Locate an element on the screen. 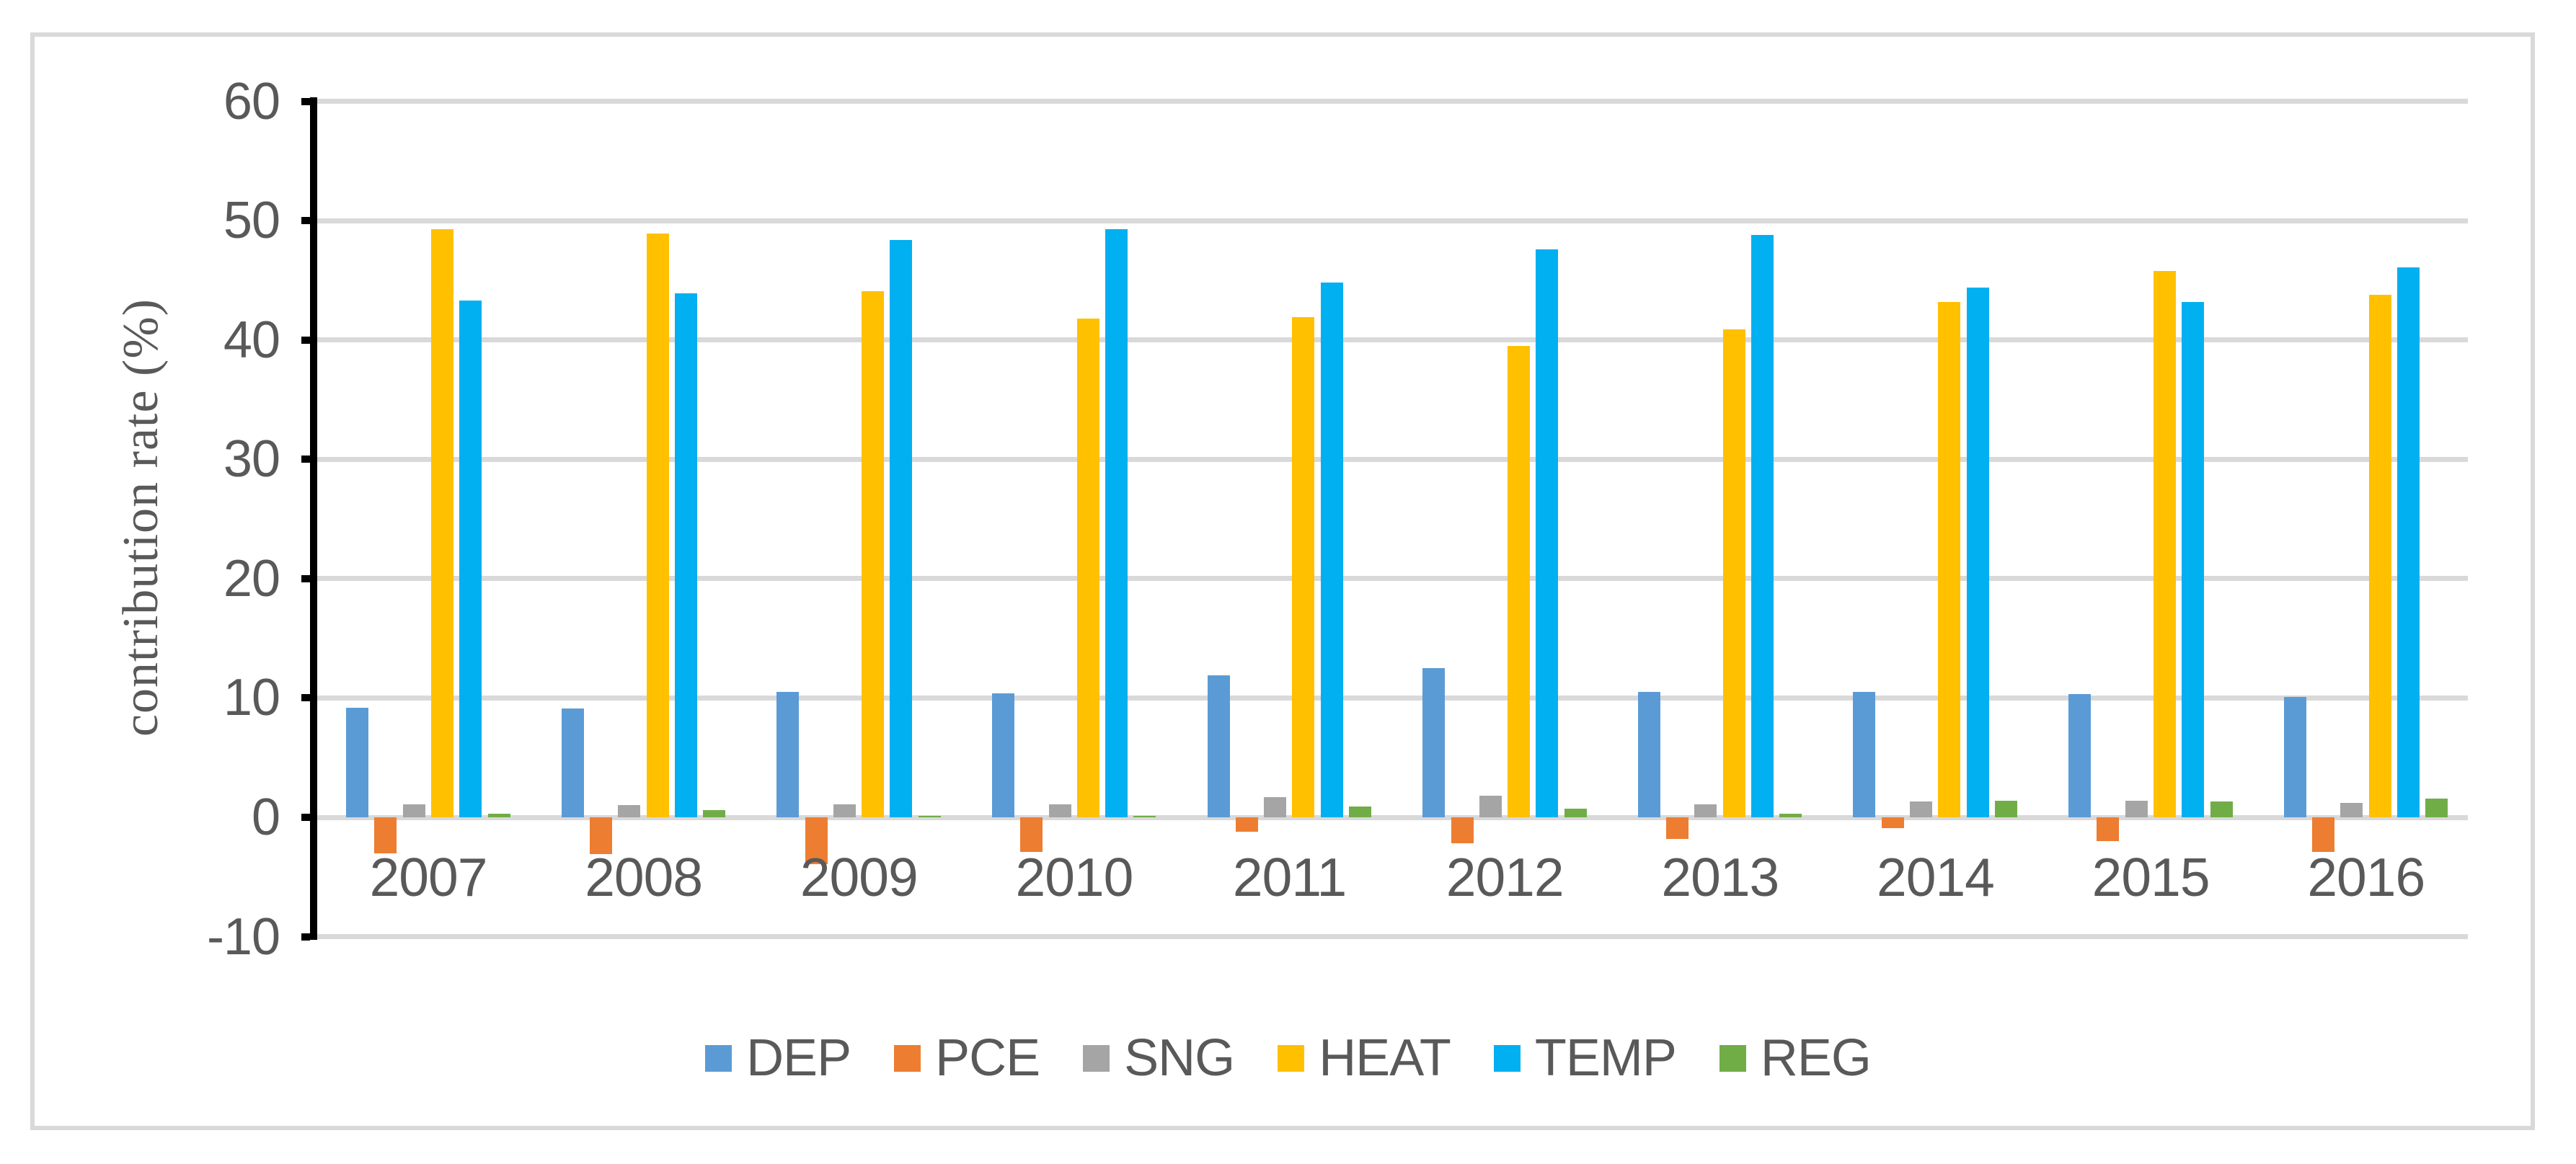  bar-sng-2014 is located at coordinates (1921, 809).